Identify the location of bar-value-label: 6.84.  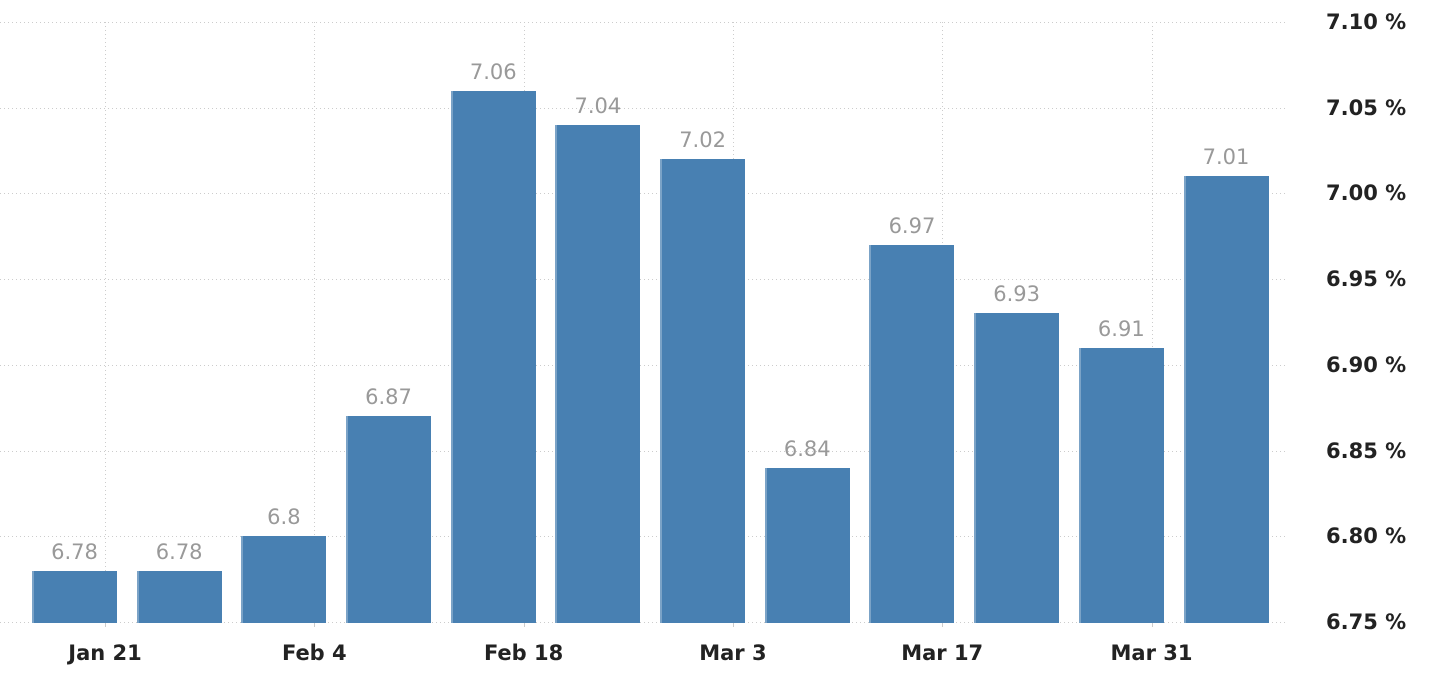
(807, 448).